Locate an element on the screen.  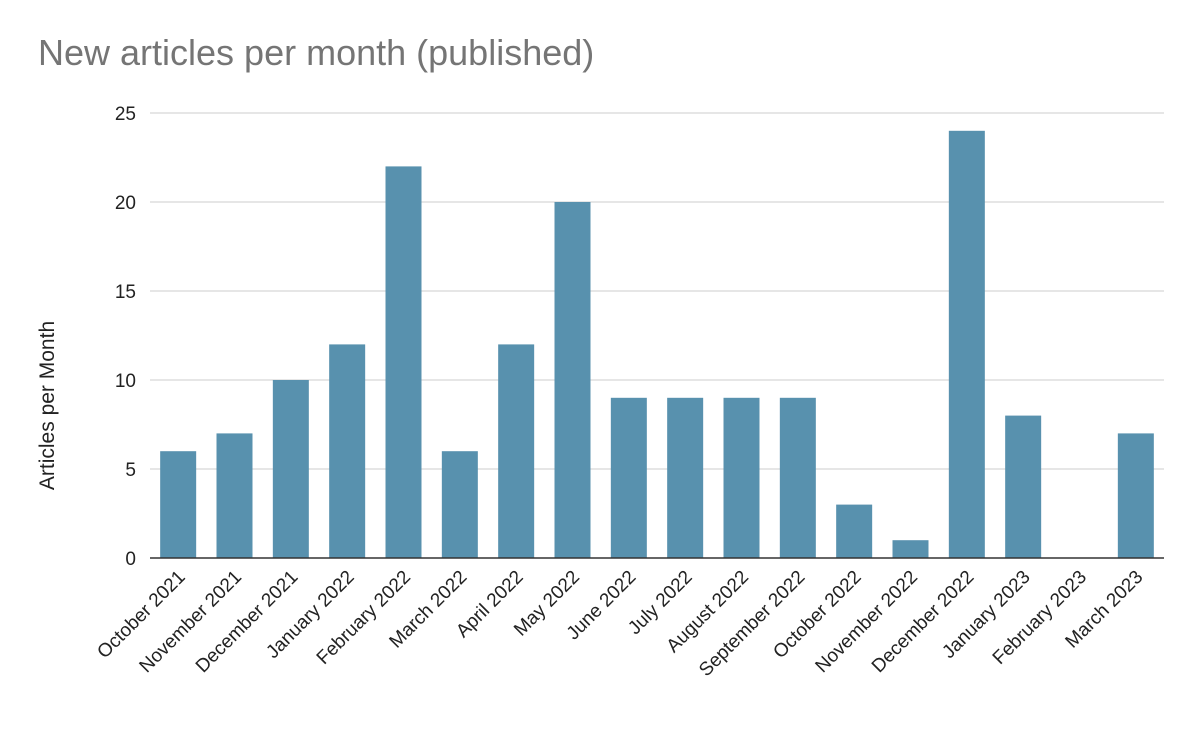
x-tick-label: November 2021 is located at coordinates (191, 622).